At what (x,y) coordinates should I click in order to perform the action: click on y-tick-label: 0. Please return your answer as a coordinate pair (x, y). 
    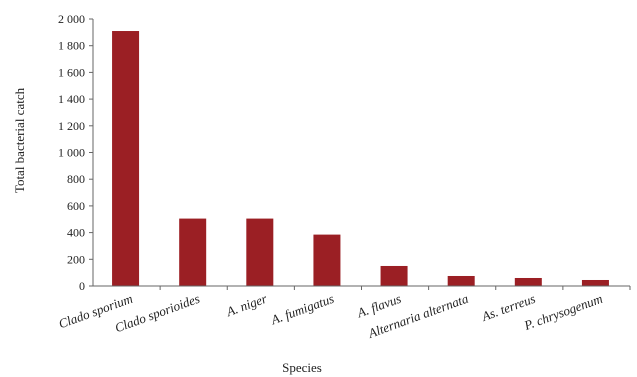
    Looking at the image, I should click on (82, 286).